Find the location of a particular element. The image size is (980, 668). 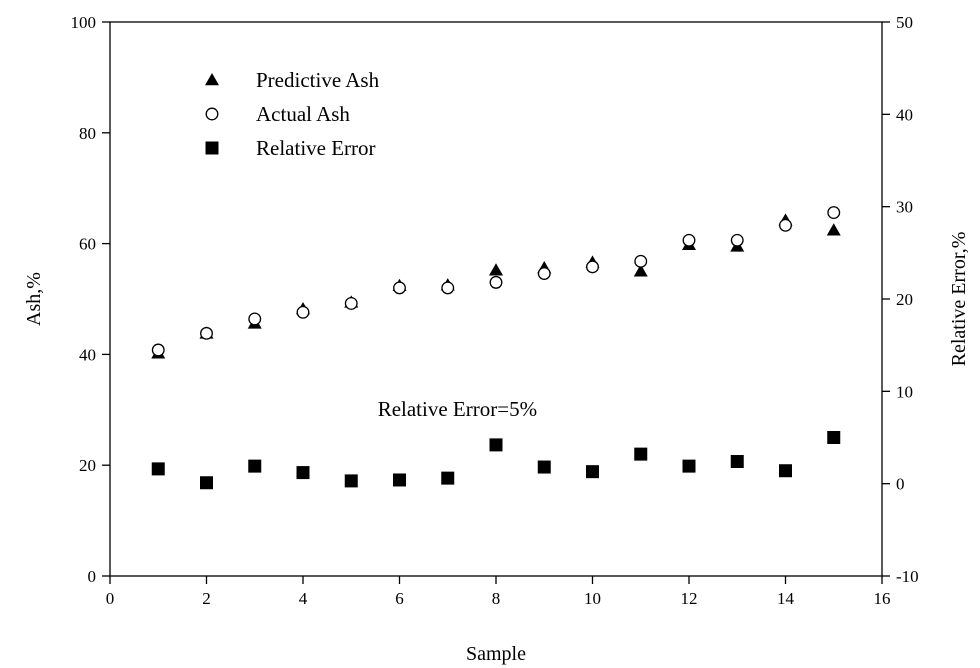

y2-tick-label: 40 is located at coordinates (904, 114).